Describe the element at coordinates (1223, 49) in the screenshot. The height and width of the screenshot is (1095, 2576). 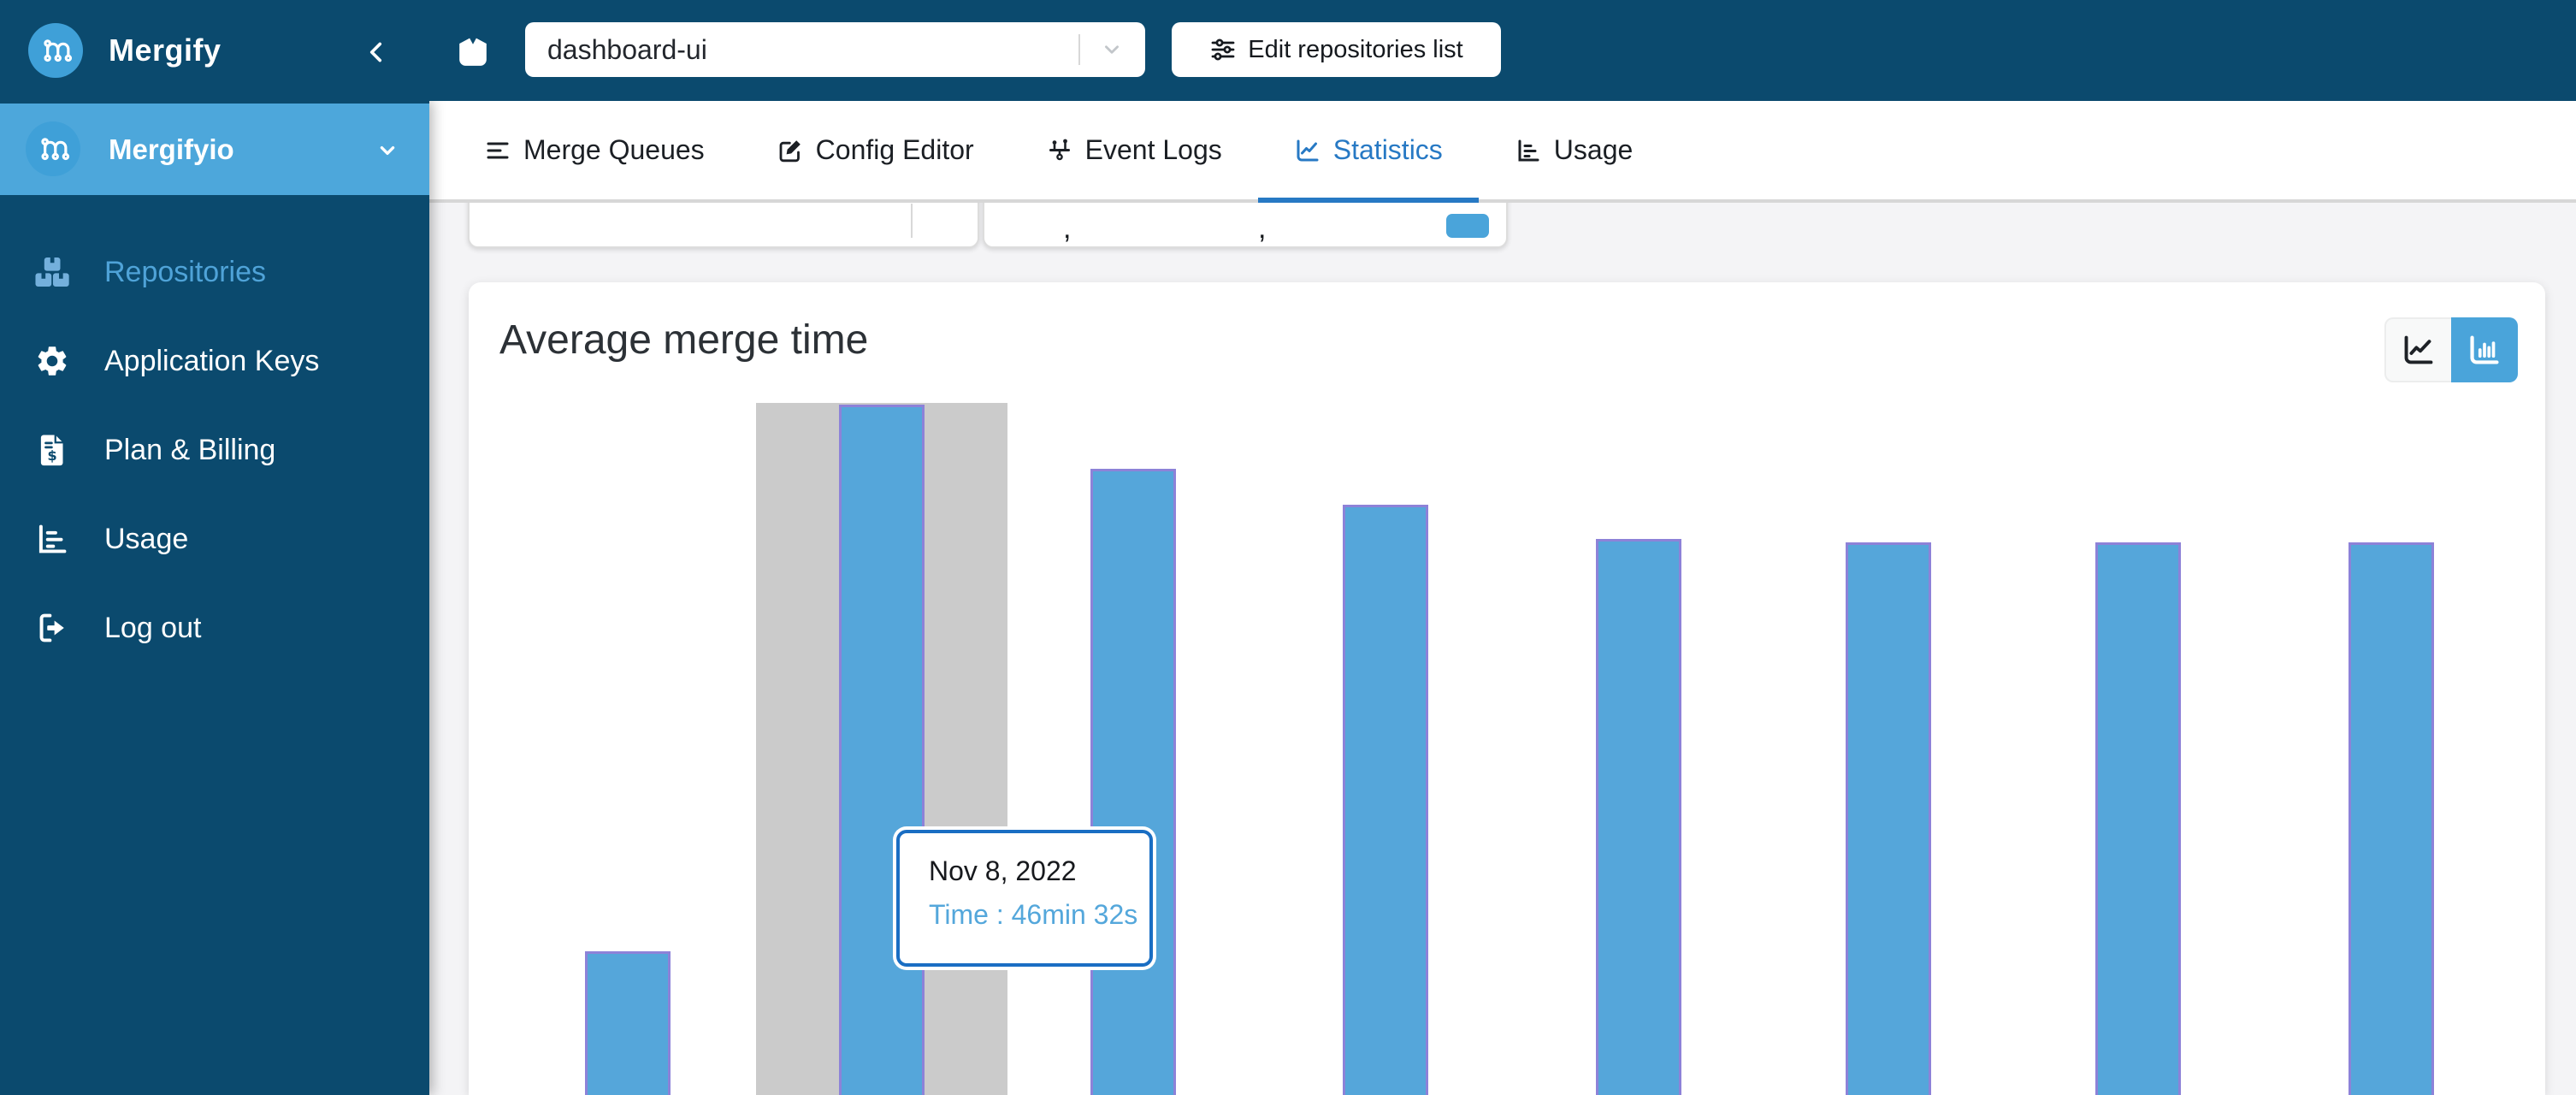
I see `sliders-icon` at that location.